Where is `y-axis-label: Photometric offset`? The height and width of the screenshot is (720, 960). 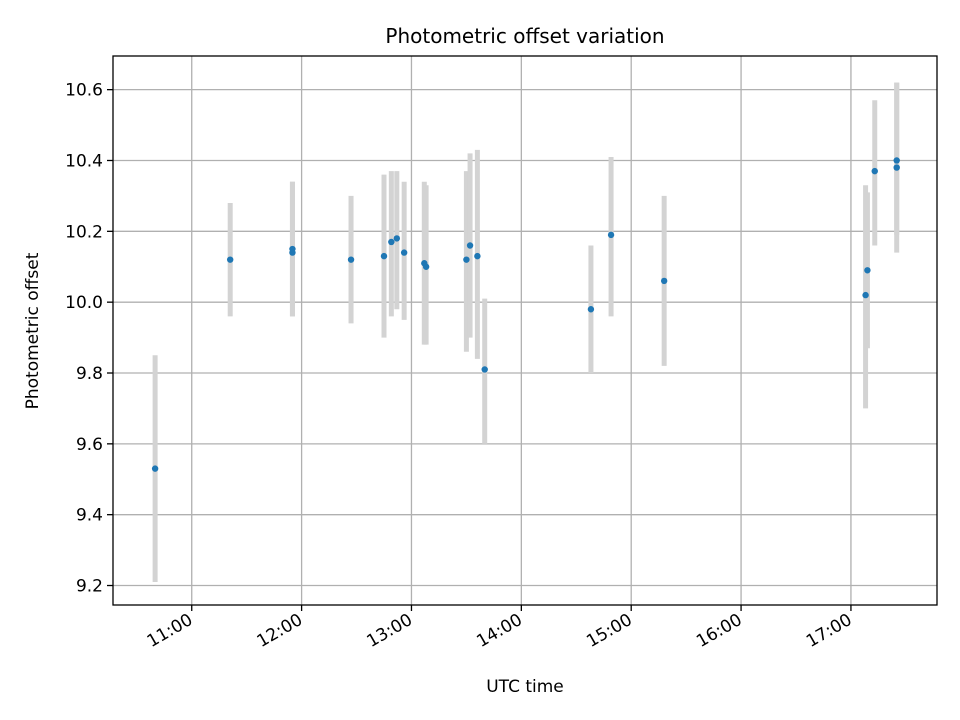 y-axis-label: Photometric offset is located at coordinates (33, 330).